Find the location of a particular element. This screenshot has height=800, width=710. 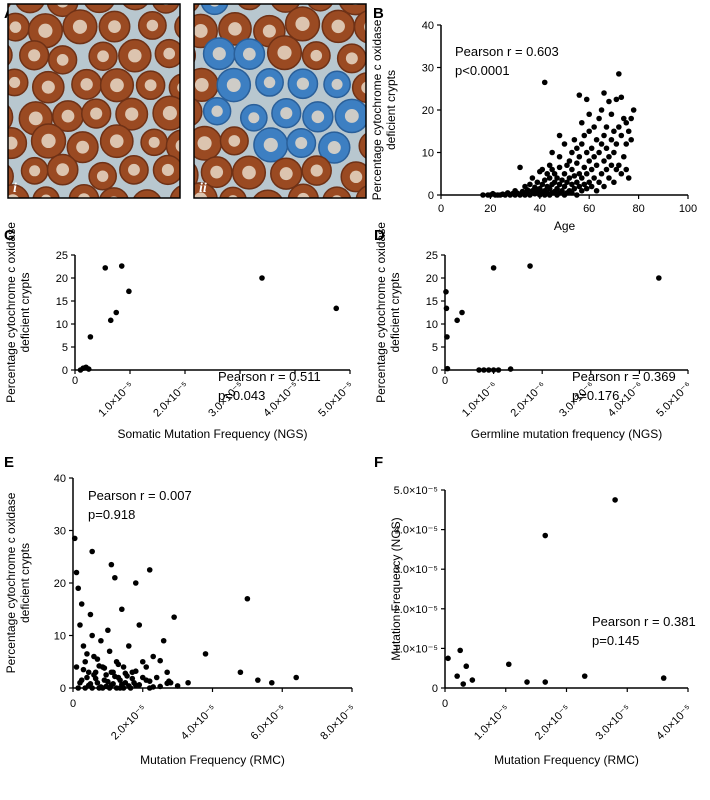

pearson-r-annotation: Pearson r = 0.603 is located at coordinates (507, 51).